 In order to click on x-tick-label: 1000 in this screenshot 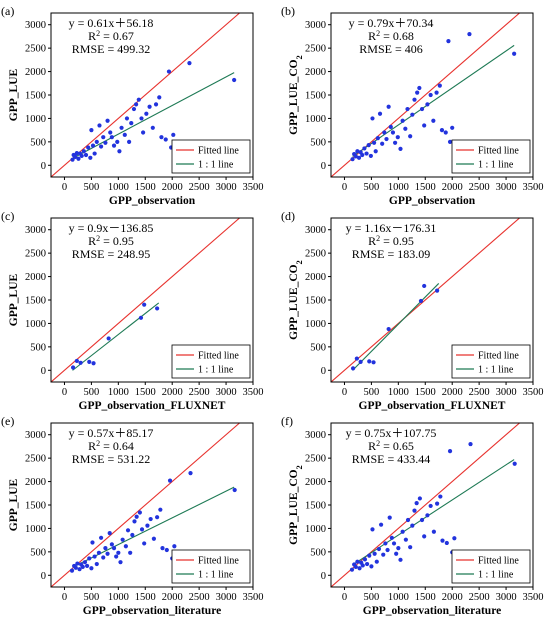, I will do `click(118, 392)`.